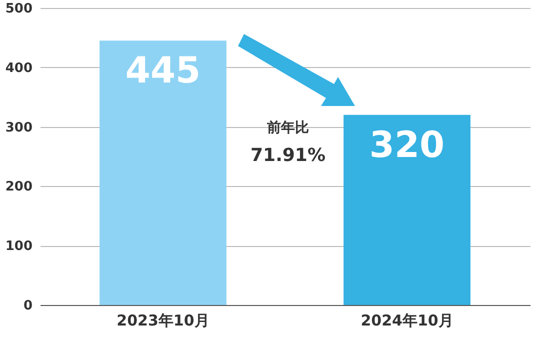 The image size is (538, 339). What do you see at coordinates (18, 68) in the screenshot?
I see `y-tick-label: 400` at bounding box center [18, 68].